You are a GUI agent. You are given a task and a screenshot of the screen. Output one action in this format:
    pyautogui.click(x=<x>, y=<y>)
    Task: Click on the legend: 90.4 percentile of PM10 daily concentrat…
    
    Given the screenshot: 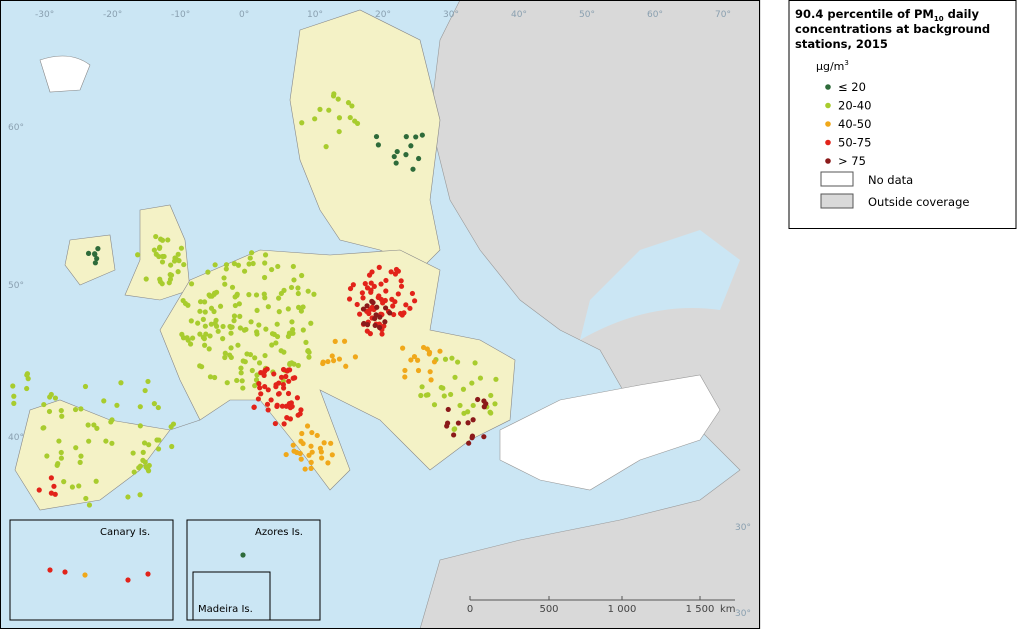 What is the action you would take?
    pyautogui.click(x=902, y=114)
    